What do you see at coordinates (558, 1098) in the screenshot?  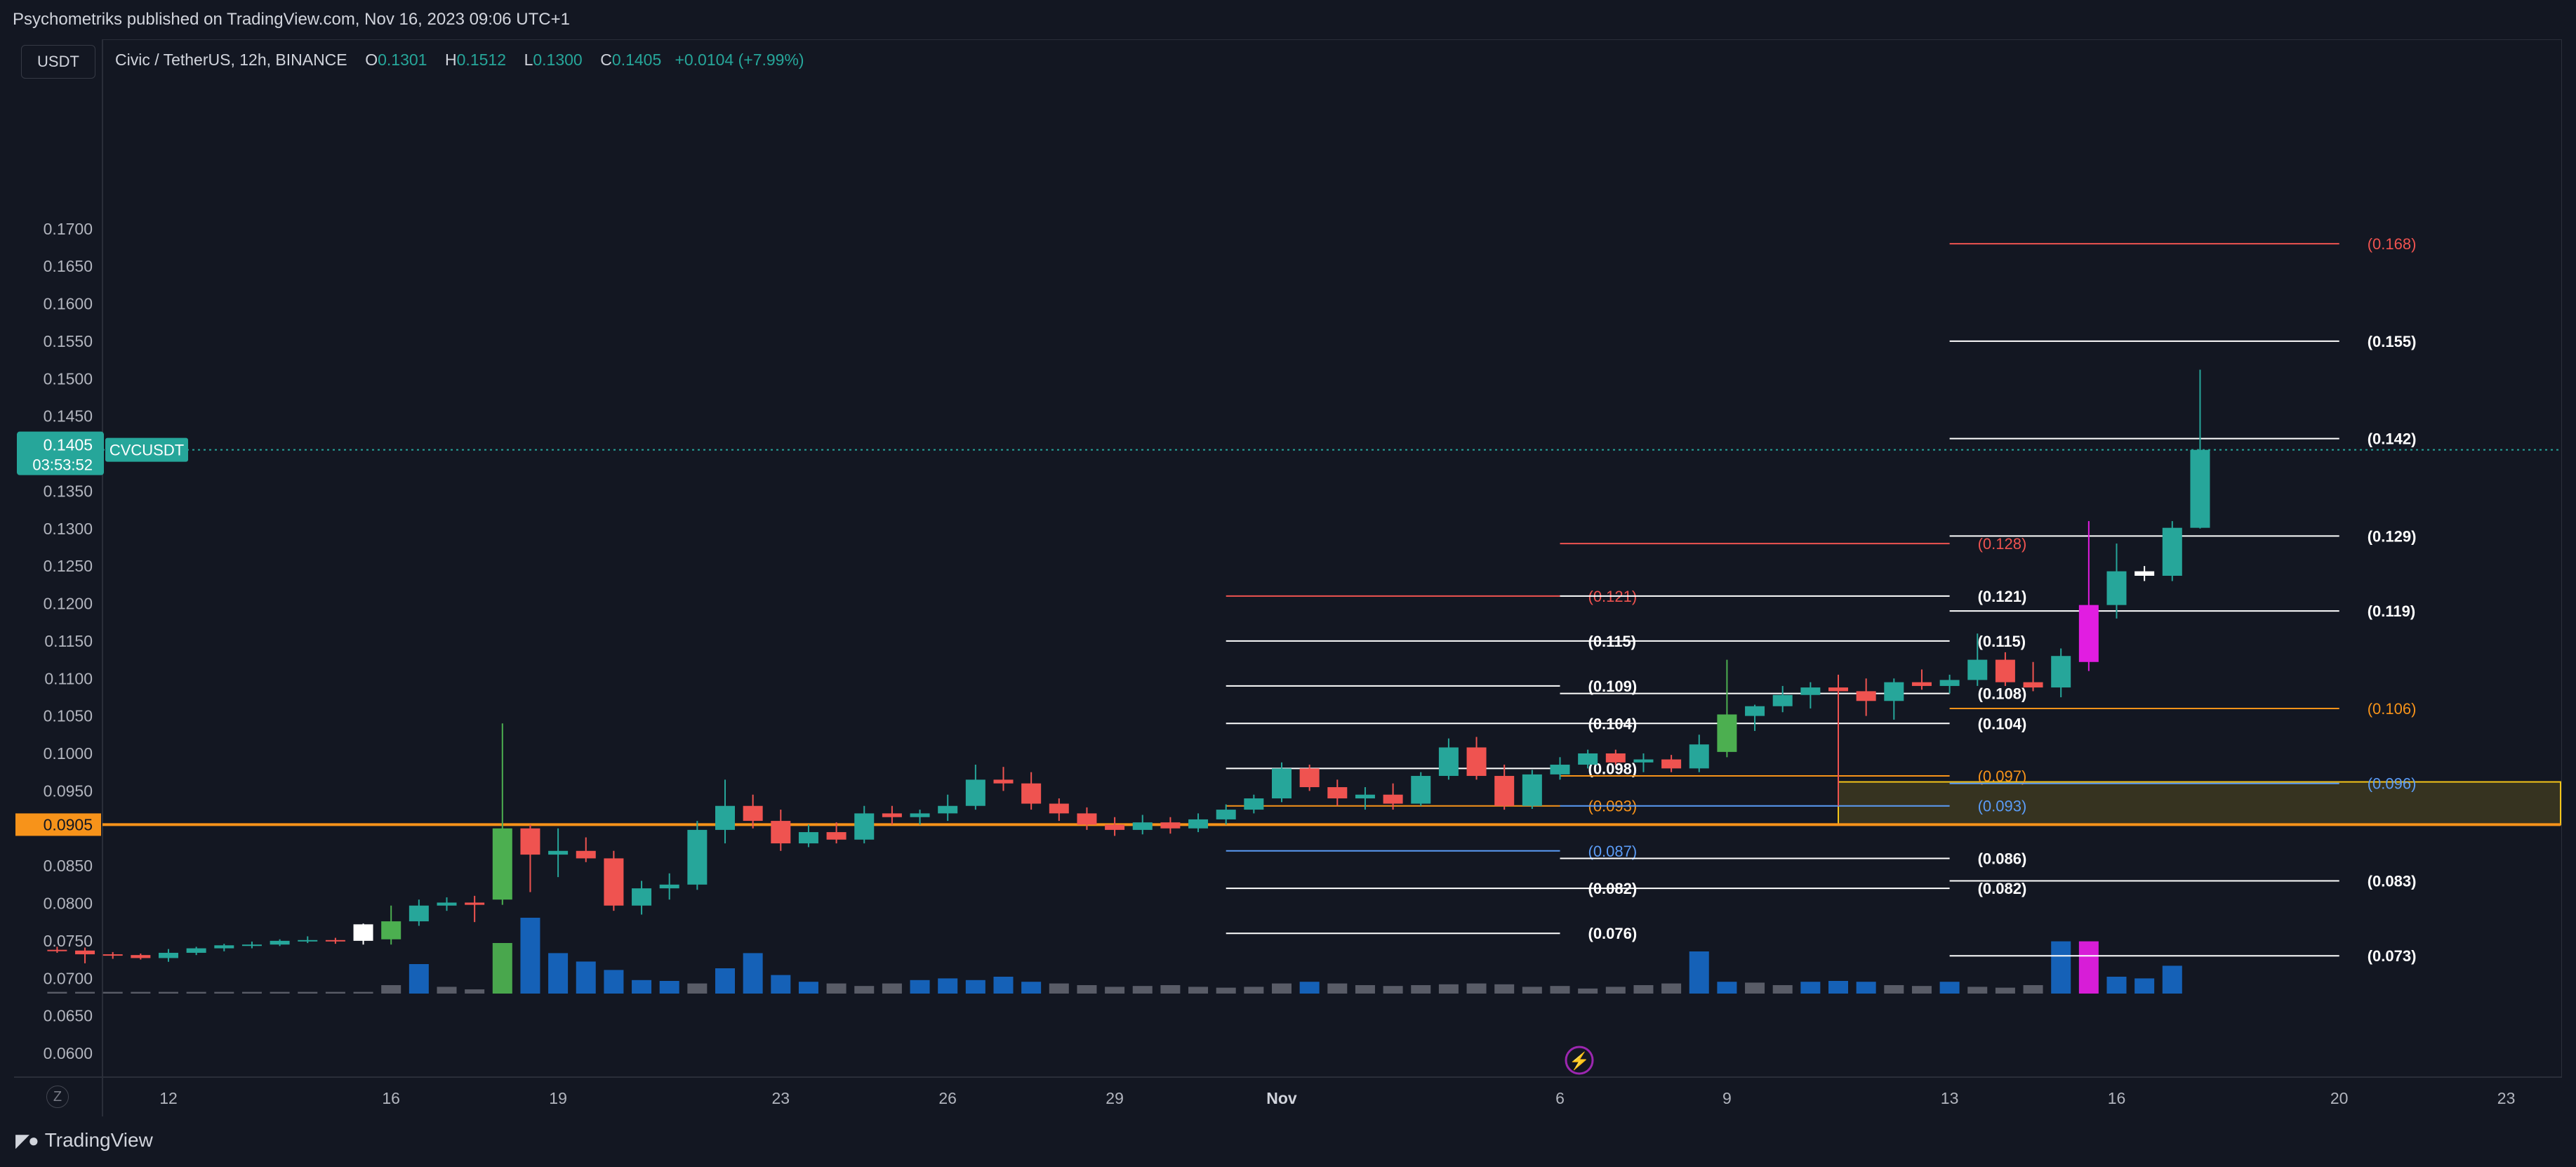 I see `x-tick-label: 19` at bounding box center [558, 1098].